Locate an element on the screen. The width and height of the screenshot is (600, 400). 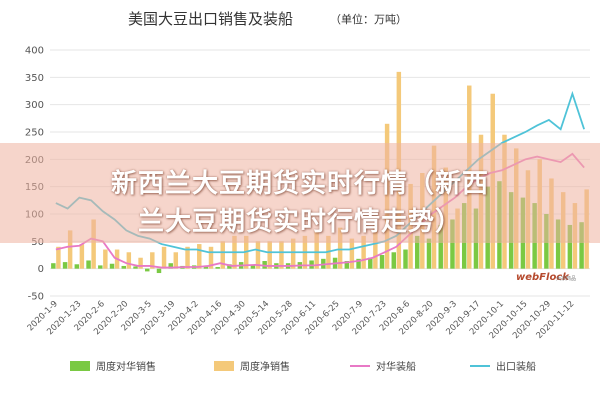
y-tick-label: 0 is located at coordinates (41, 269).